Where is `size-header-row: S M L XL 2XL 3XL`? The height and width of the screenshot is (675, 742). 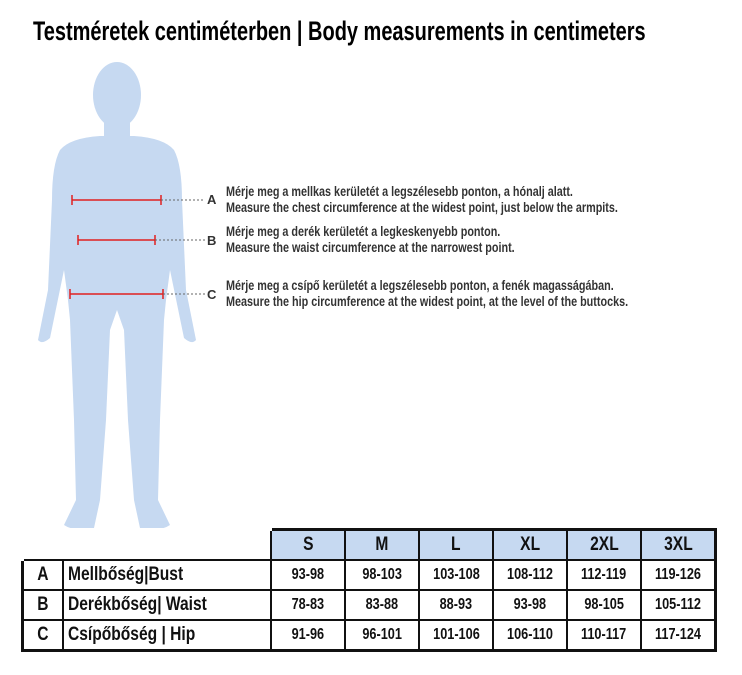
size-header-row: S M L XL 2XL 3XL is located at coordinates (369, 544).